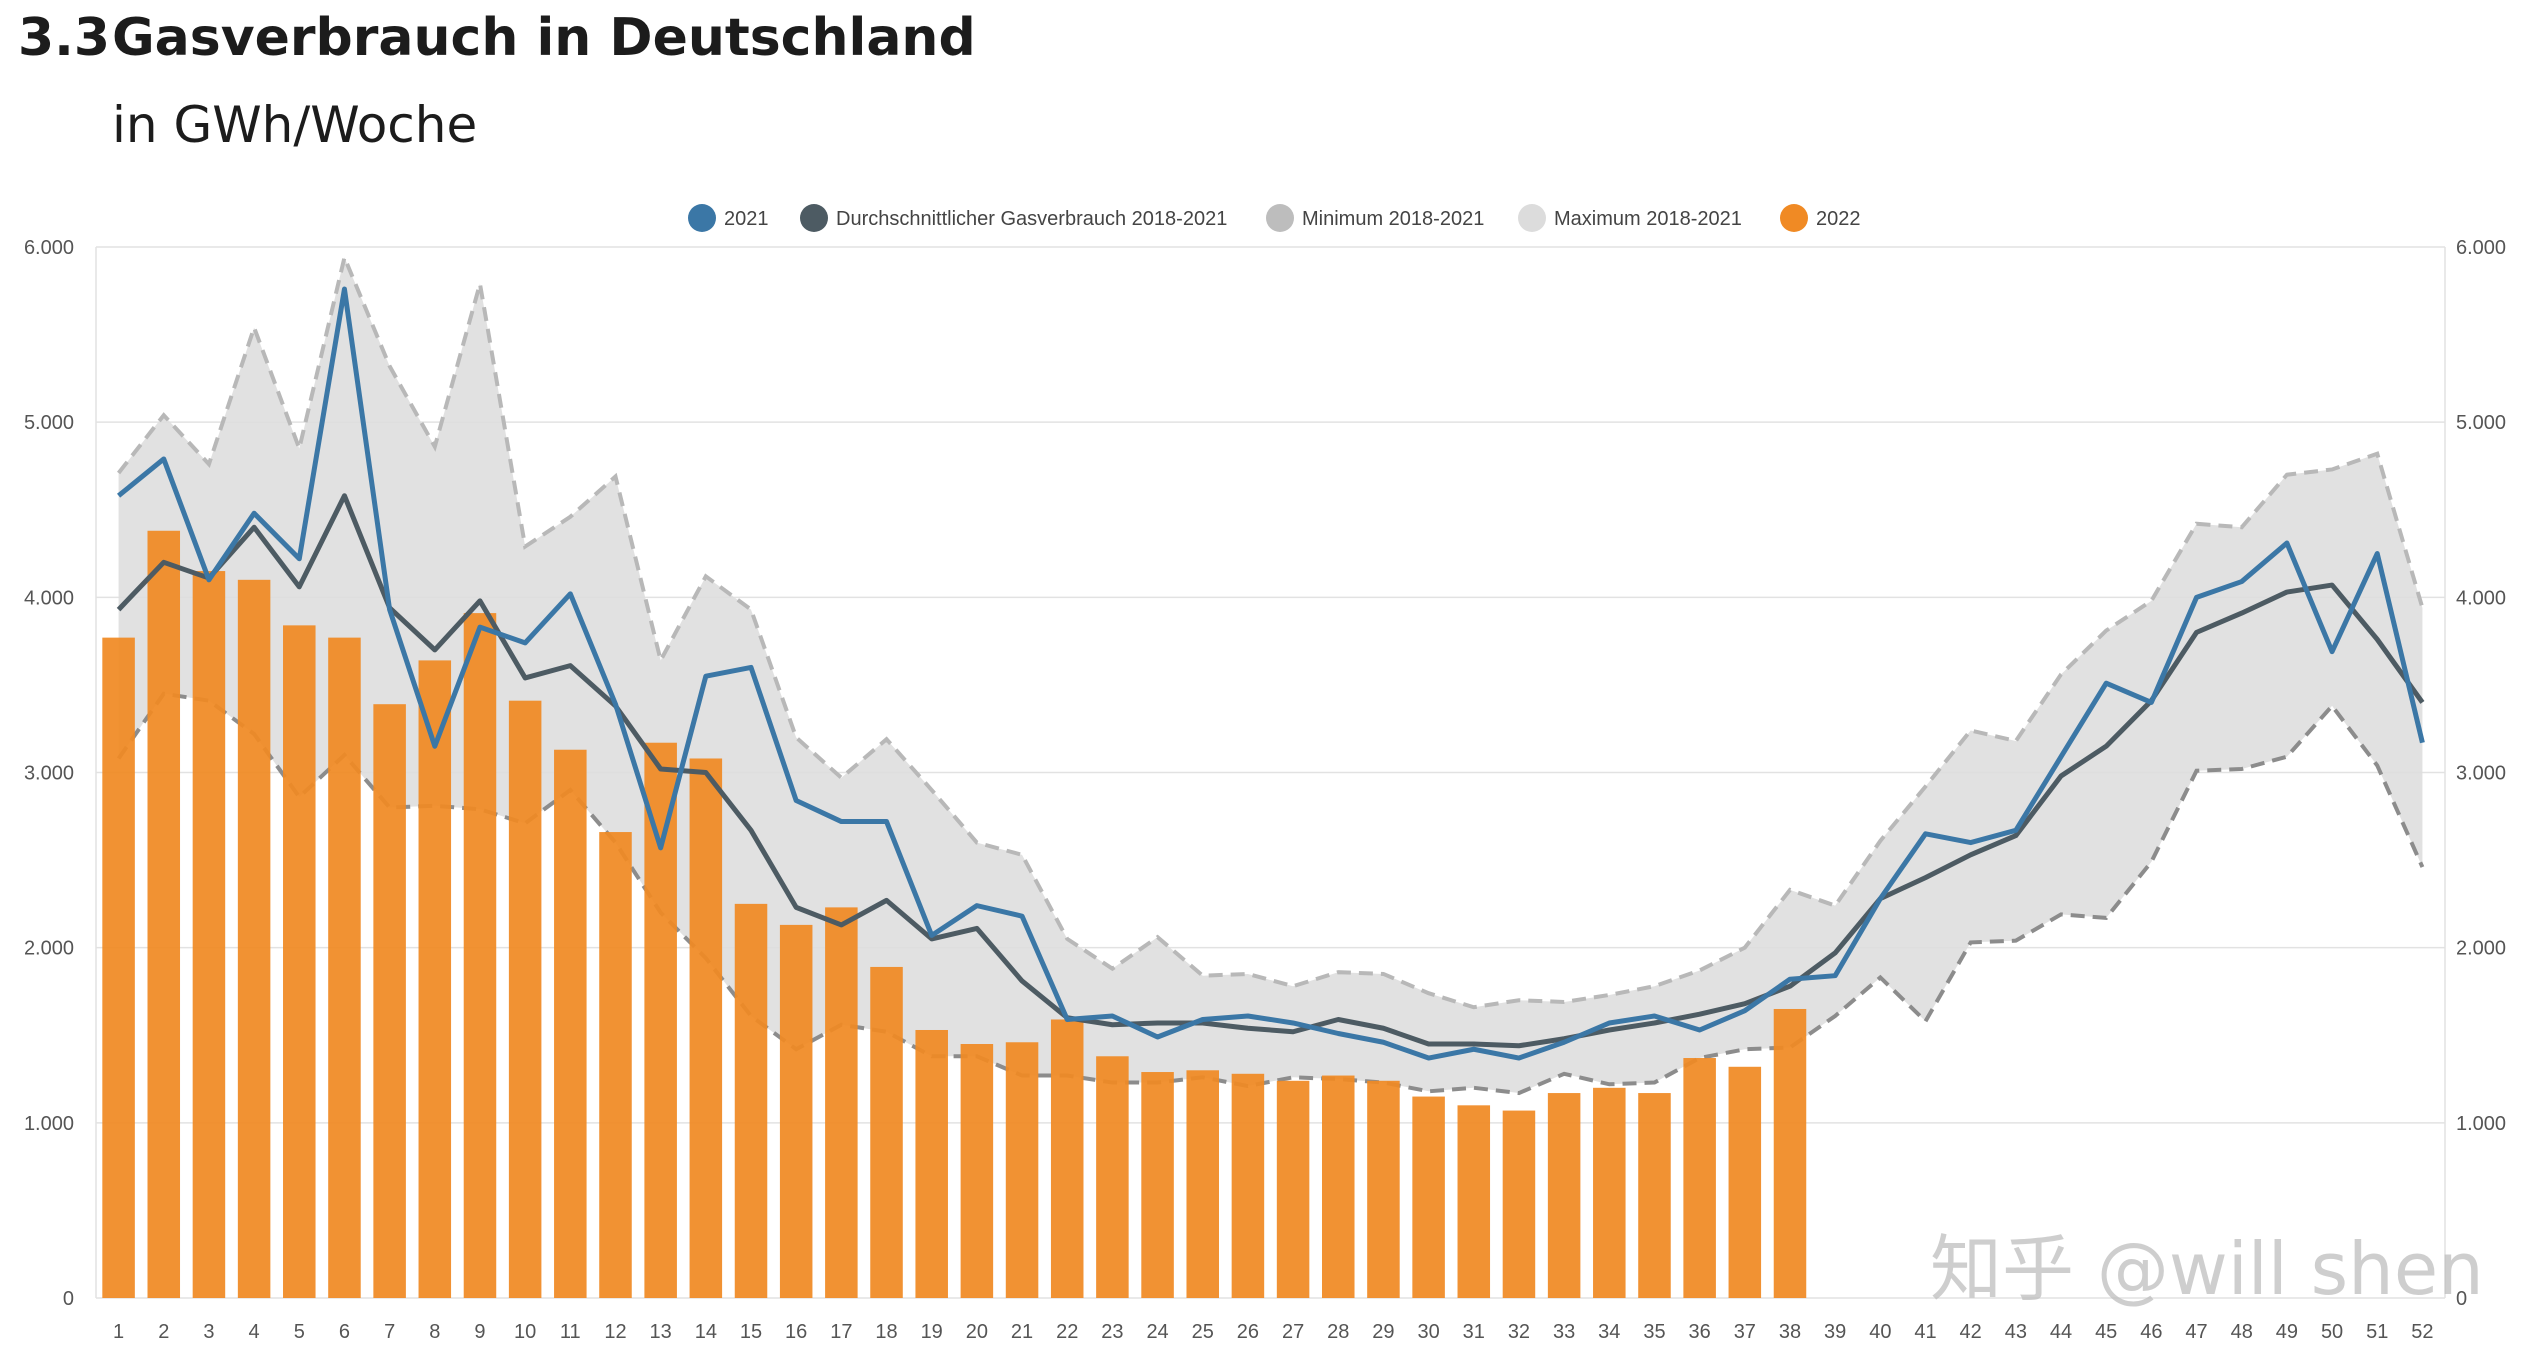  What do you see at coordinates (49, 248) in the screenshot?
I see `y-tick-left-6: 6.000` at bounding box center [49, 248].